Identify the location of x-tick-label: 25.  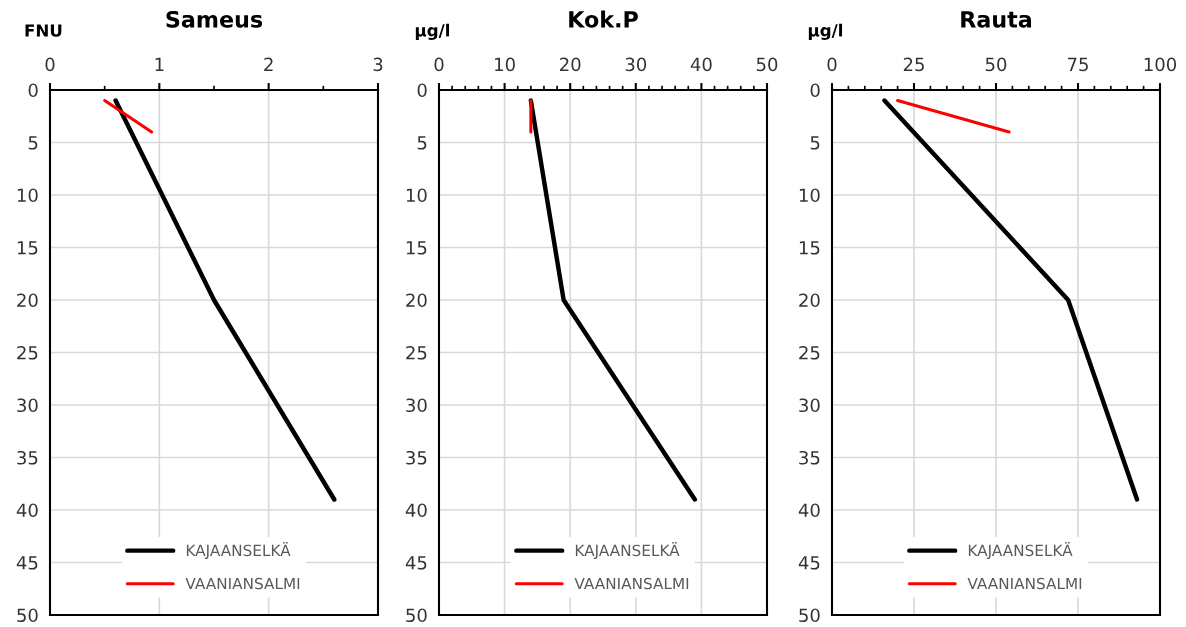
(913, 64).